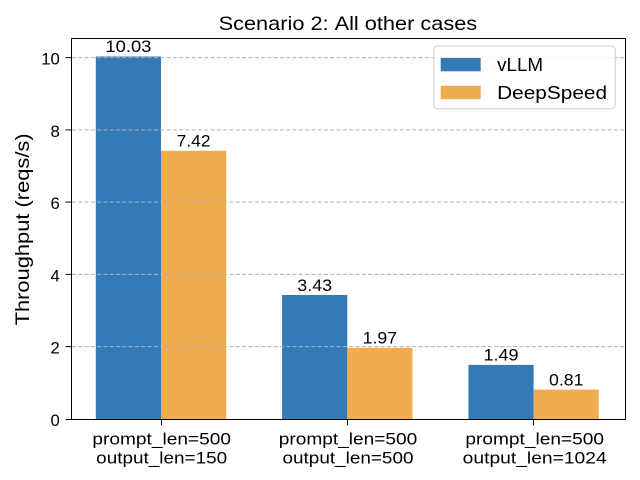 The image size is (640, 480). What do you see at coordinates (274, 24) in the screenshot?
I see `svg-text: Scenario 2:` at bounding box center [274, 24].